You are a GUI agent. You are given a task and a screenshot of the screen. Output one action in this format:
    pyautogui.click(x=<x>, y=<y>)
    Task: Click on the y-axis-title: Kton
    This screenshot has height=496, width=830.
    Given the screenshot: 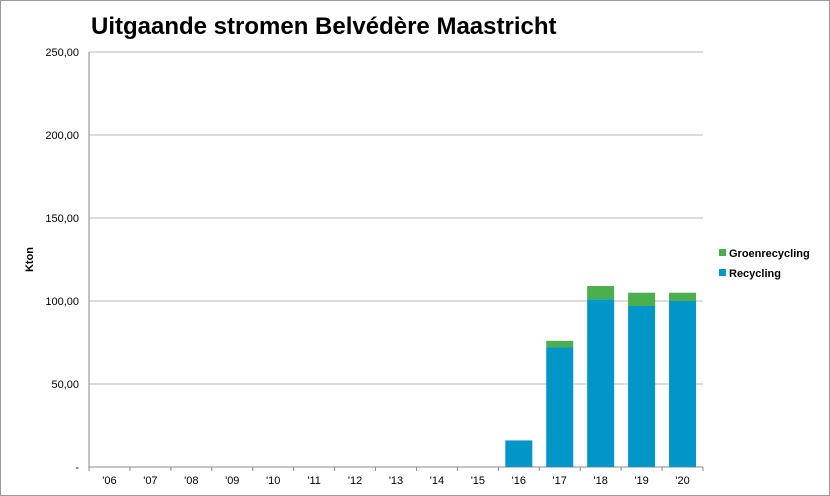 What is the action you would take?
    pyautogui.click(x=30, y=259)
    